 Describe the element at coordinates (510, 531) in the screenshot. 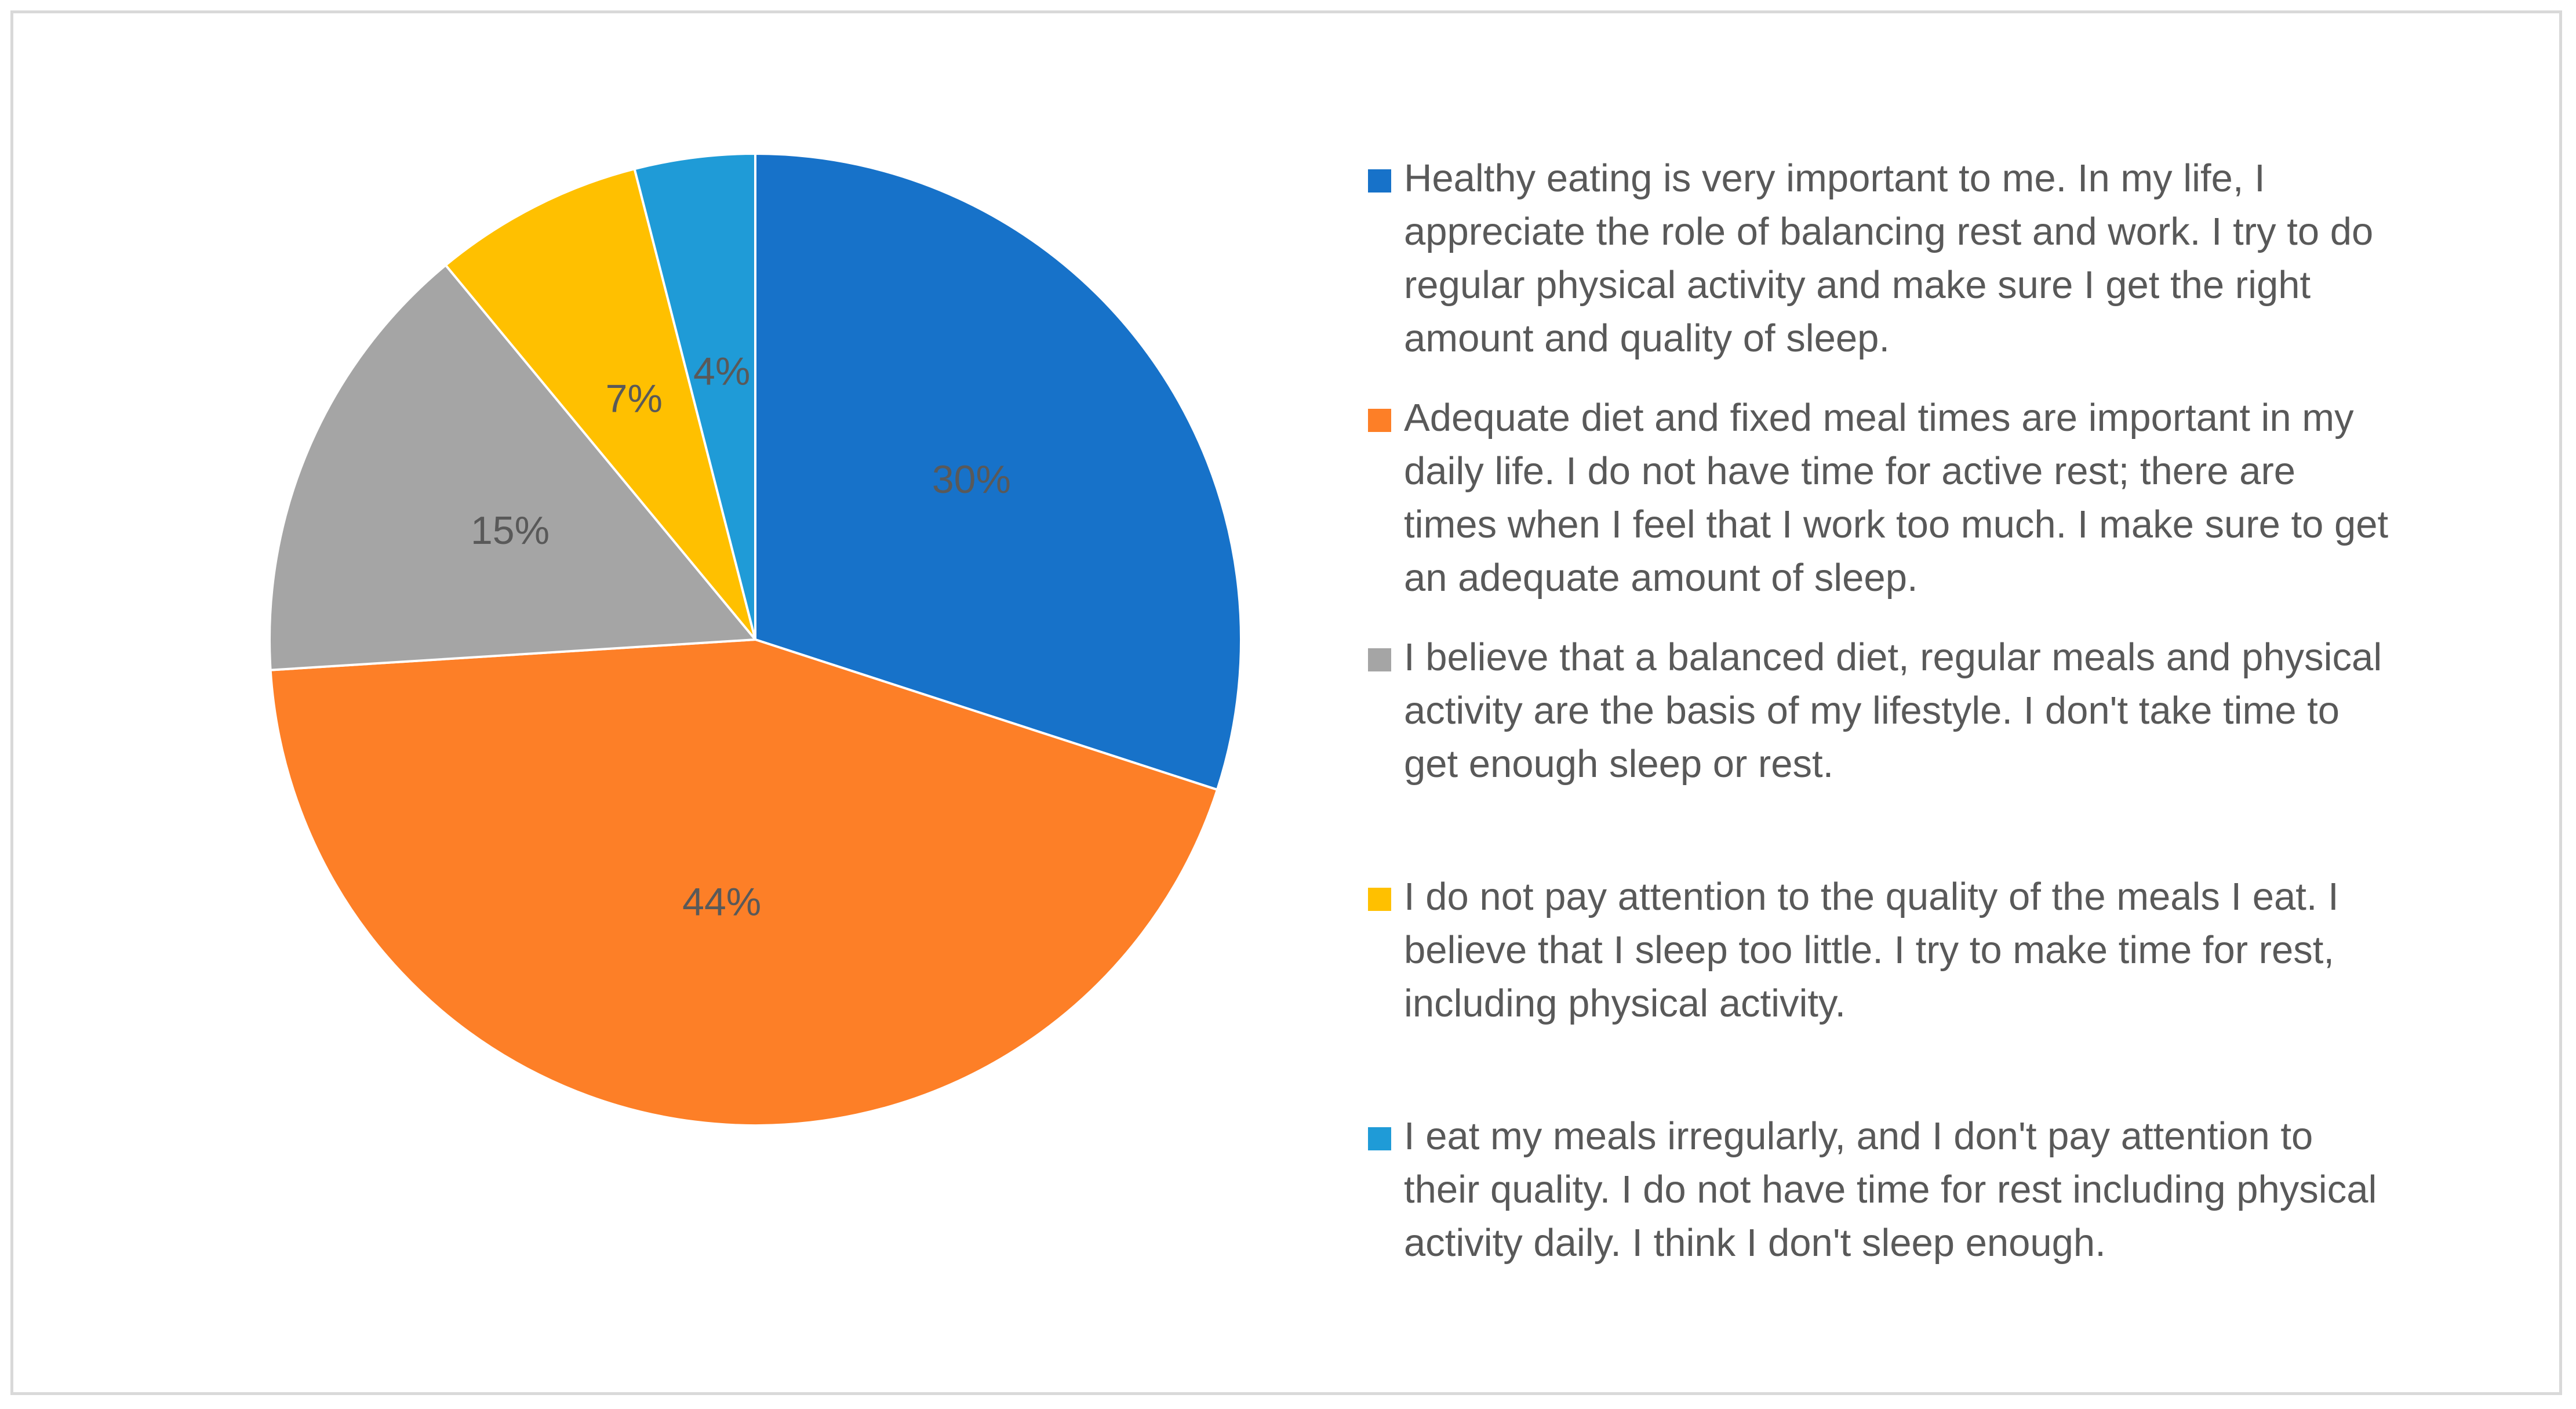

I see `pie-data-label: 15%` at that location.